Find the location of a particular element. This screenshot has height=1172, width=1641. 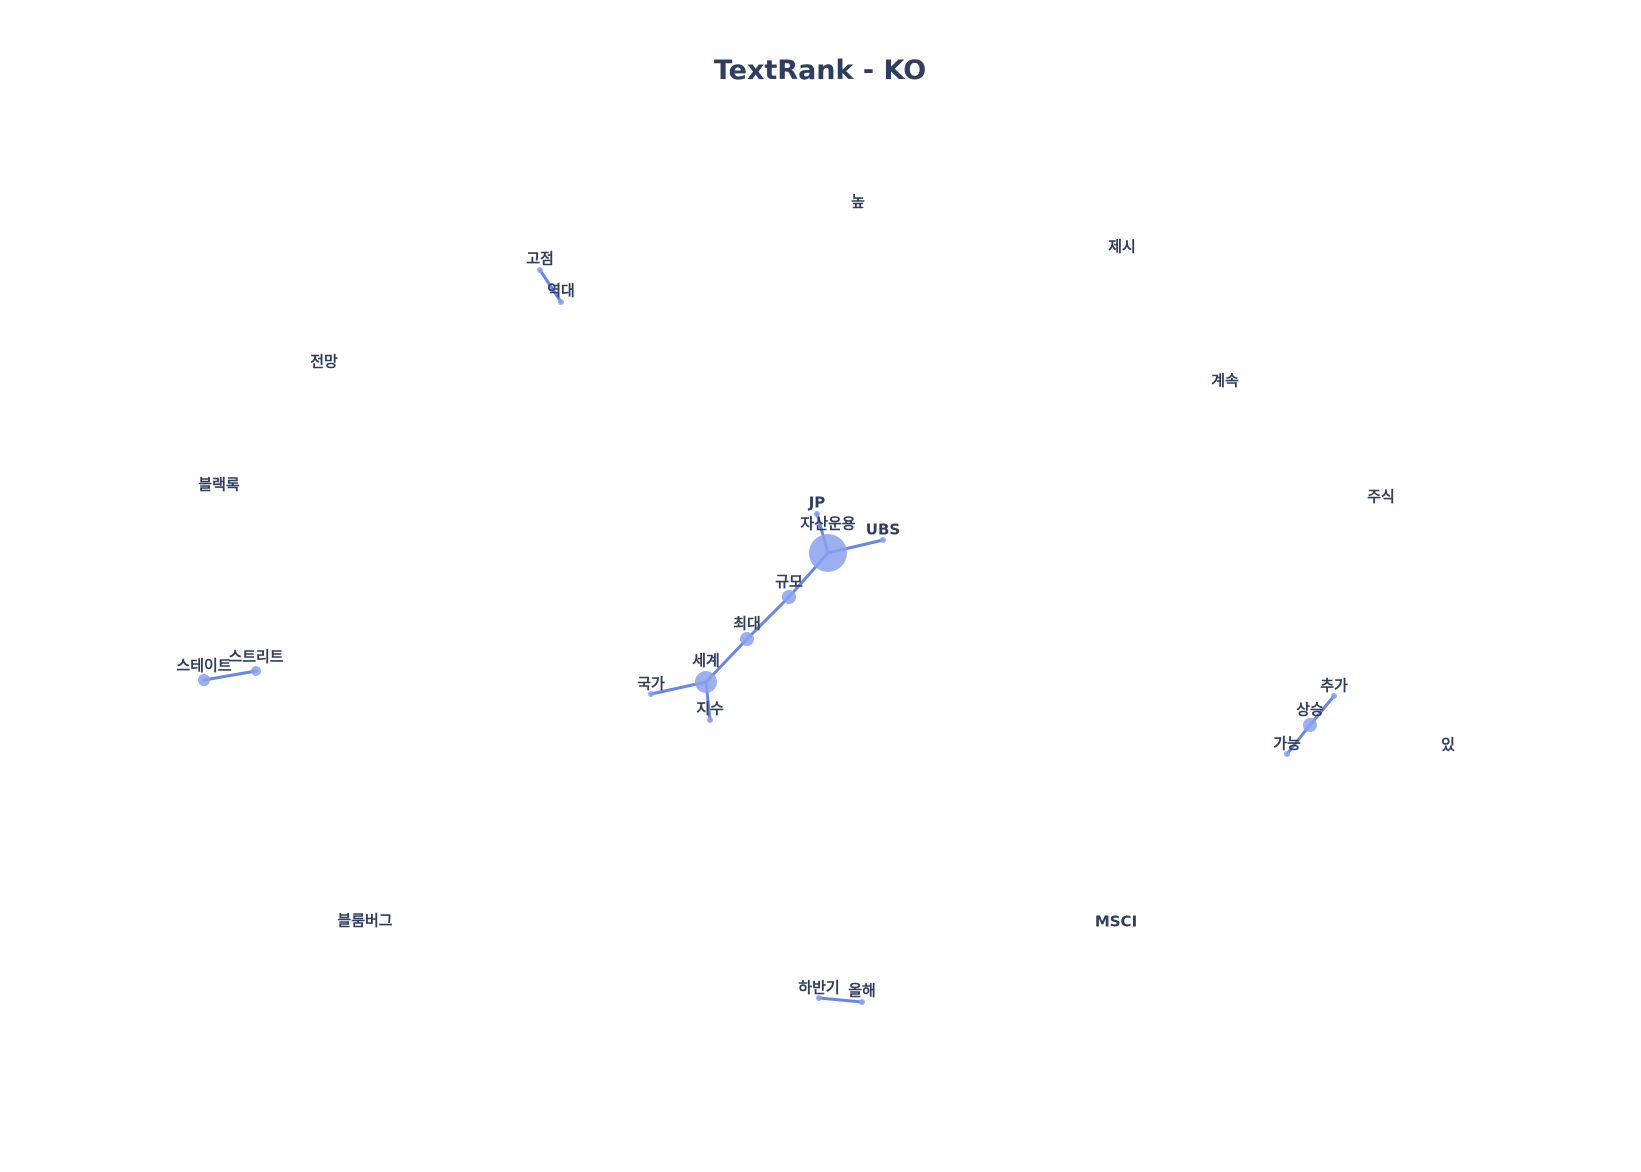

node-gukga is located at coordinates (651, 694).